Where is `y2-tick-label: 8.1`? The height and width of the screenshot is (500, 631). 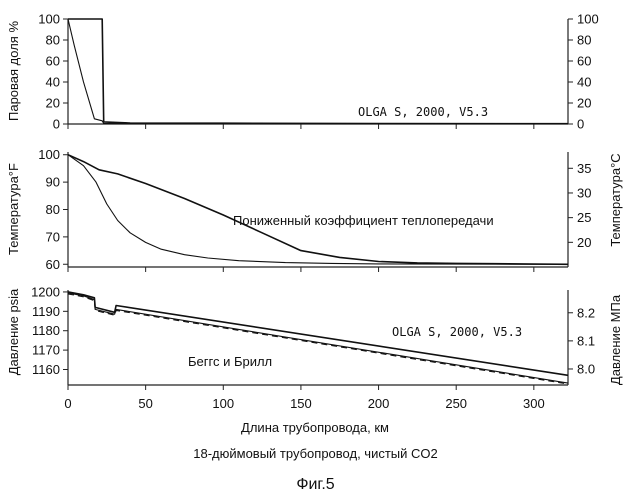
y2-tick-label: 8.1 is located at coordinates (586, 340).